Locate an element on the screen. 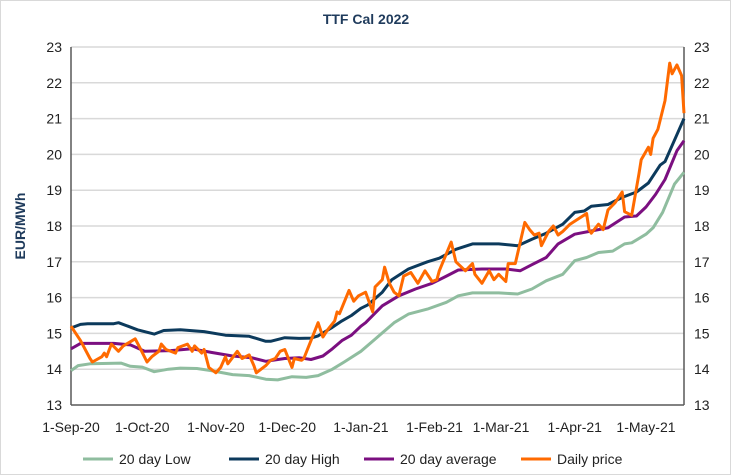  y-tick-label-left: 21 is located at coordinates (54, 119).